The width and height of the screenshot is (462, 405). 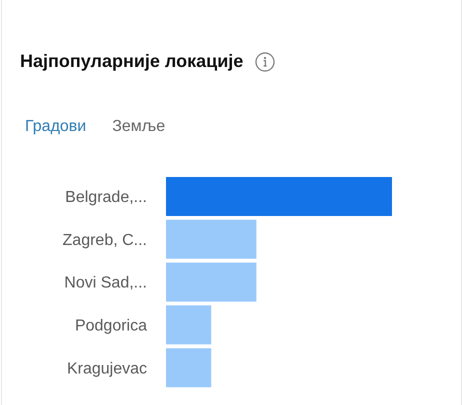 What do you see at coordinates (55, 127) in the screenshot?
I see `text: Градови` at bounding box center [55, 127].